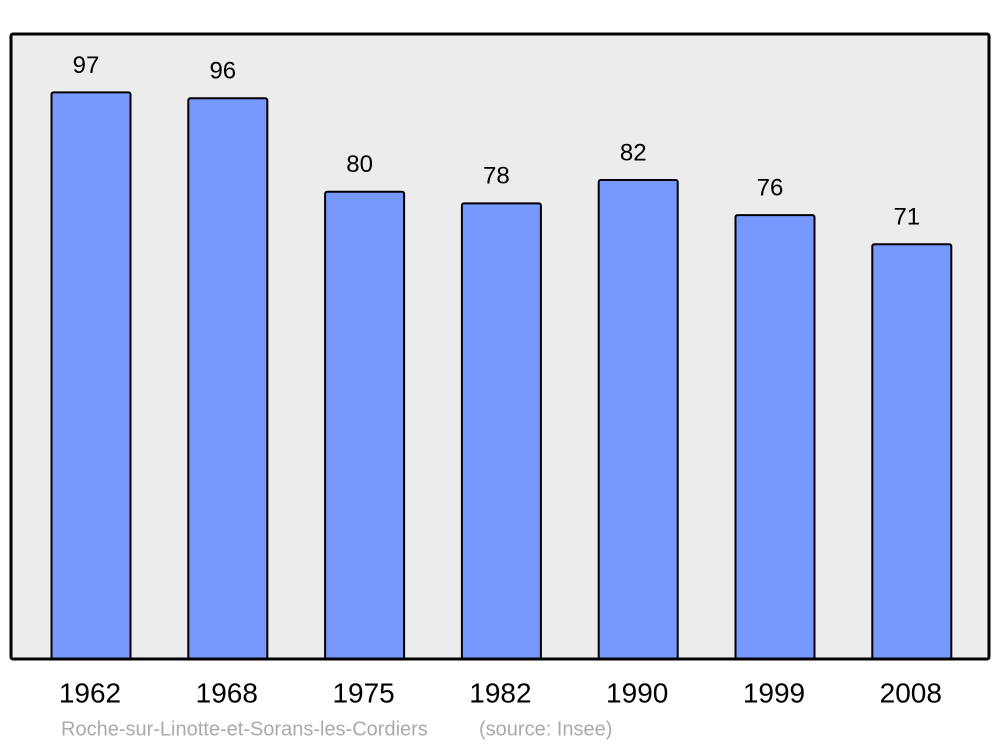  I want to click on value-label: 80, so click(359, 164).